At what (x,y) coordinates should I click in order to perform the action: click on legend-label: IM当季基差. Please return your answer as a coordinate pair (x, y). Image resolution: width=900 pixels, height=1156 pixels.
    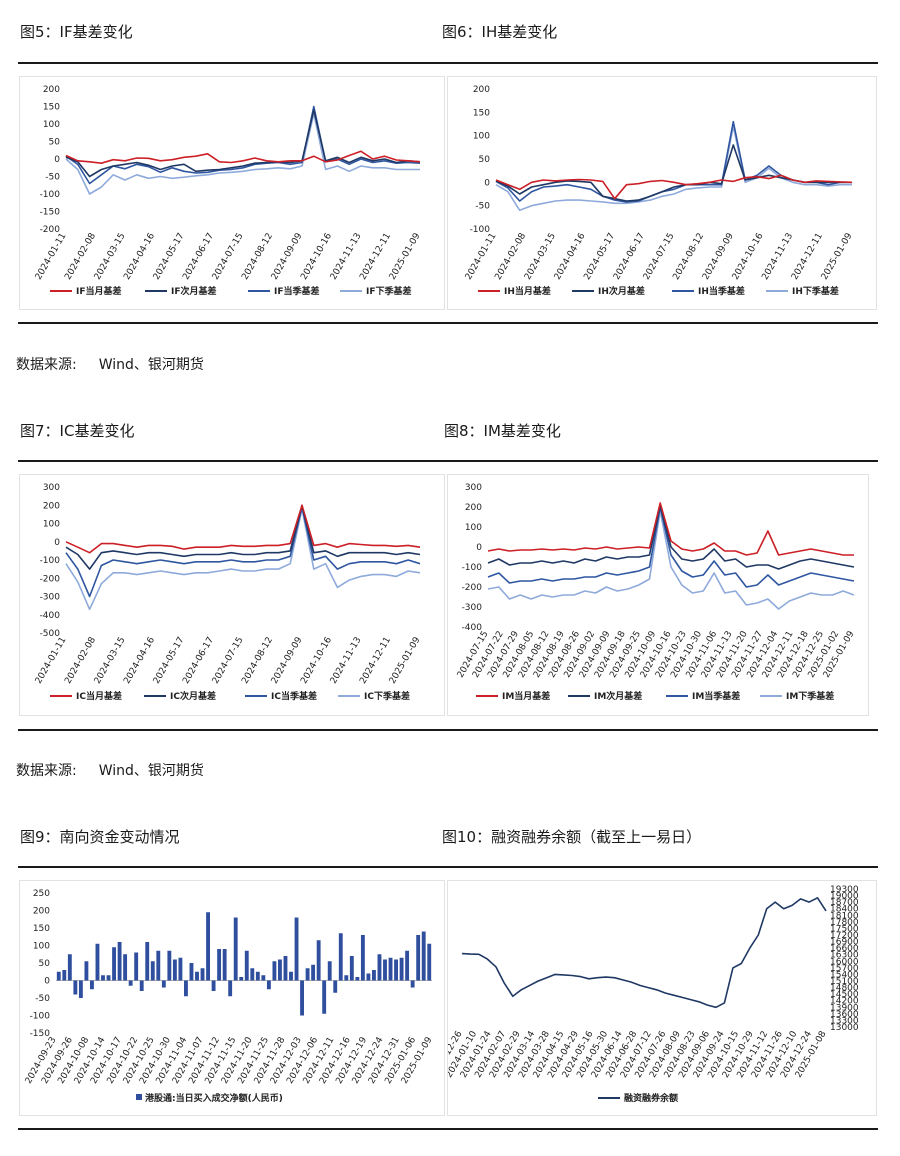
    Looking at the image, I should click on (716, 696).